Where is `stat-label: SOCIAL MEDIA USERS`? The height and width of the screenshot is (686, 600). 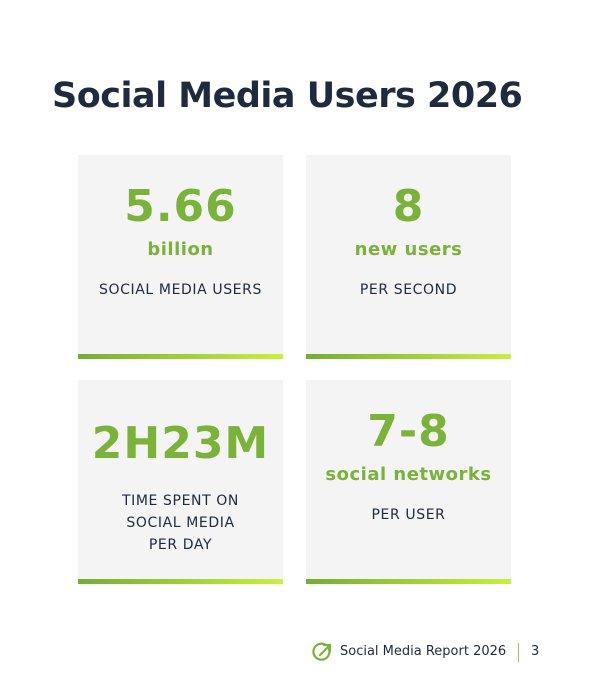 stat-label: SOCIAL MEDIA USERS is located at coordinates (180, 290).